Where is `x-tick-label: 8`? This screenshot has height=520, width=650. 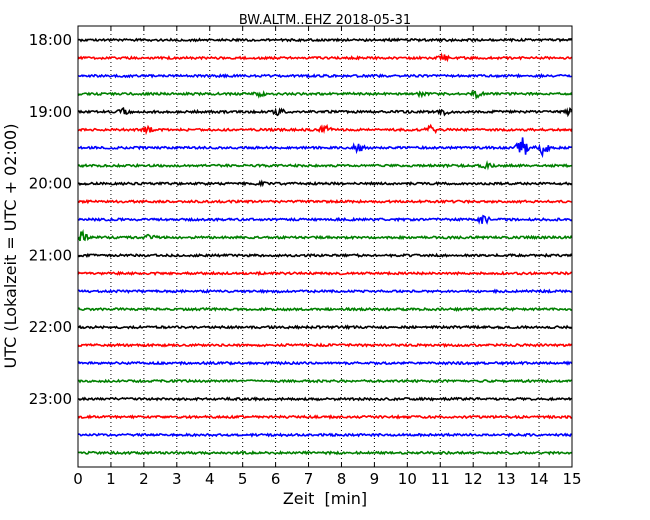 x-tick-label: 8 is located at coordinates (342, 479).